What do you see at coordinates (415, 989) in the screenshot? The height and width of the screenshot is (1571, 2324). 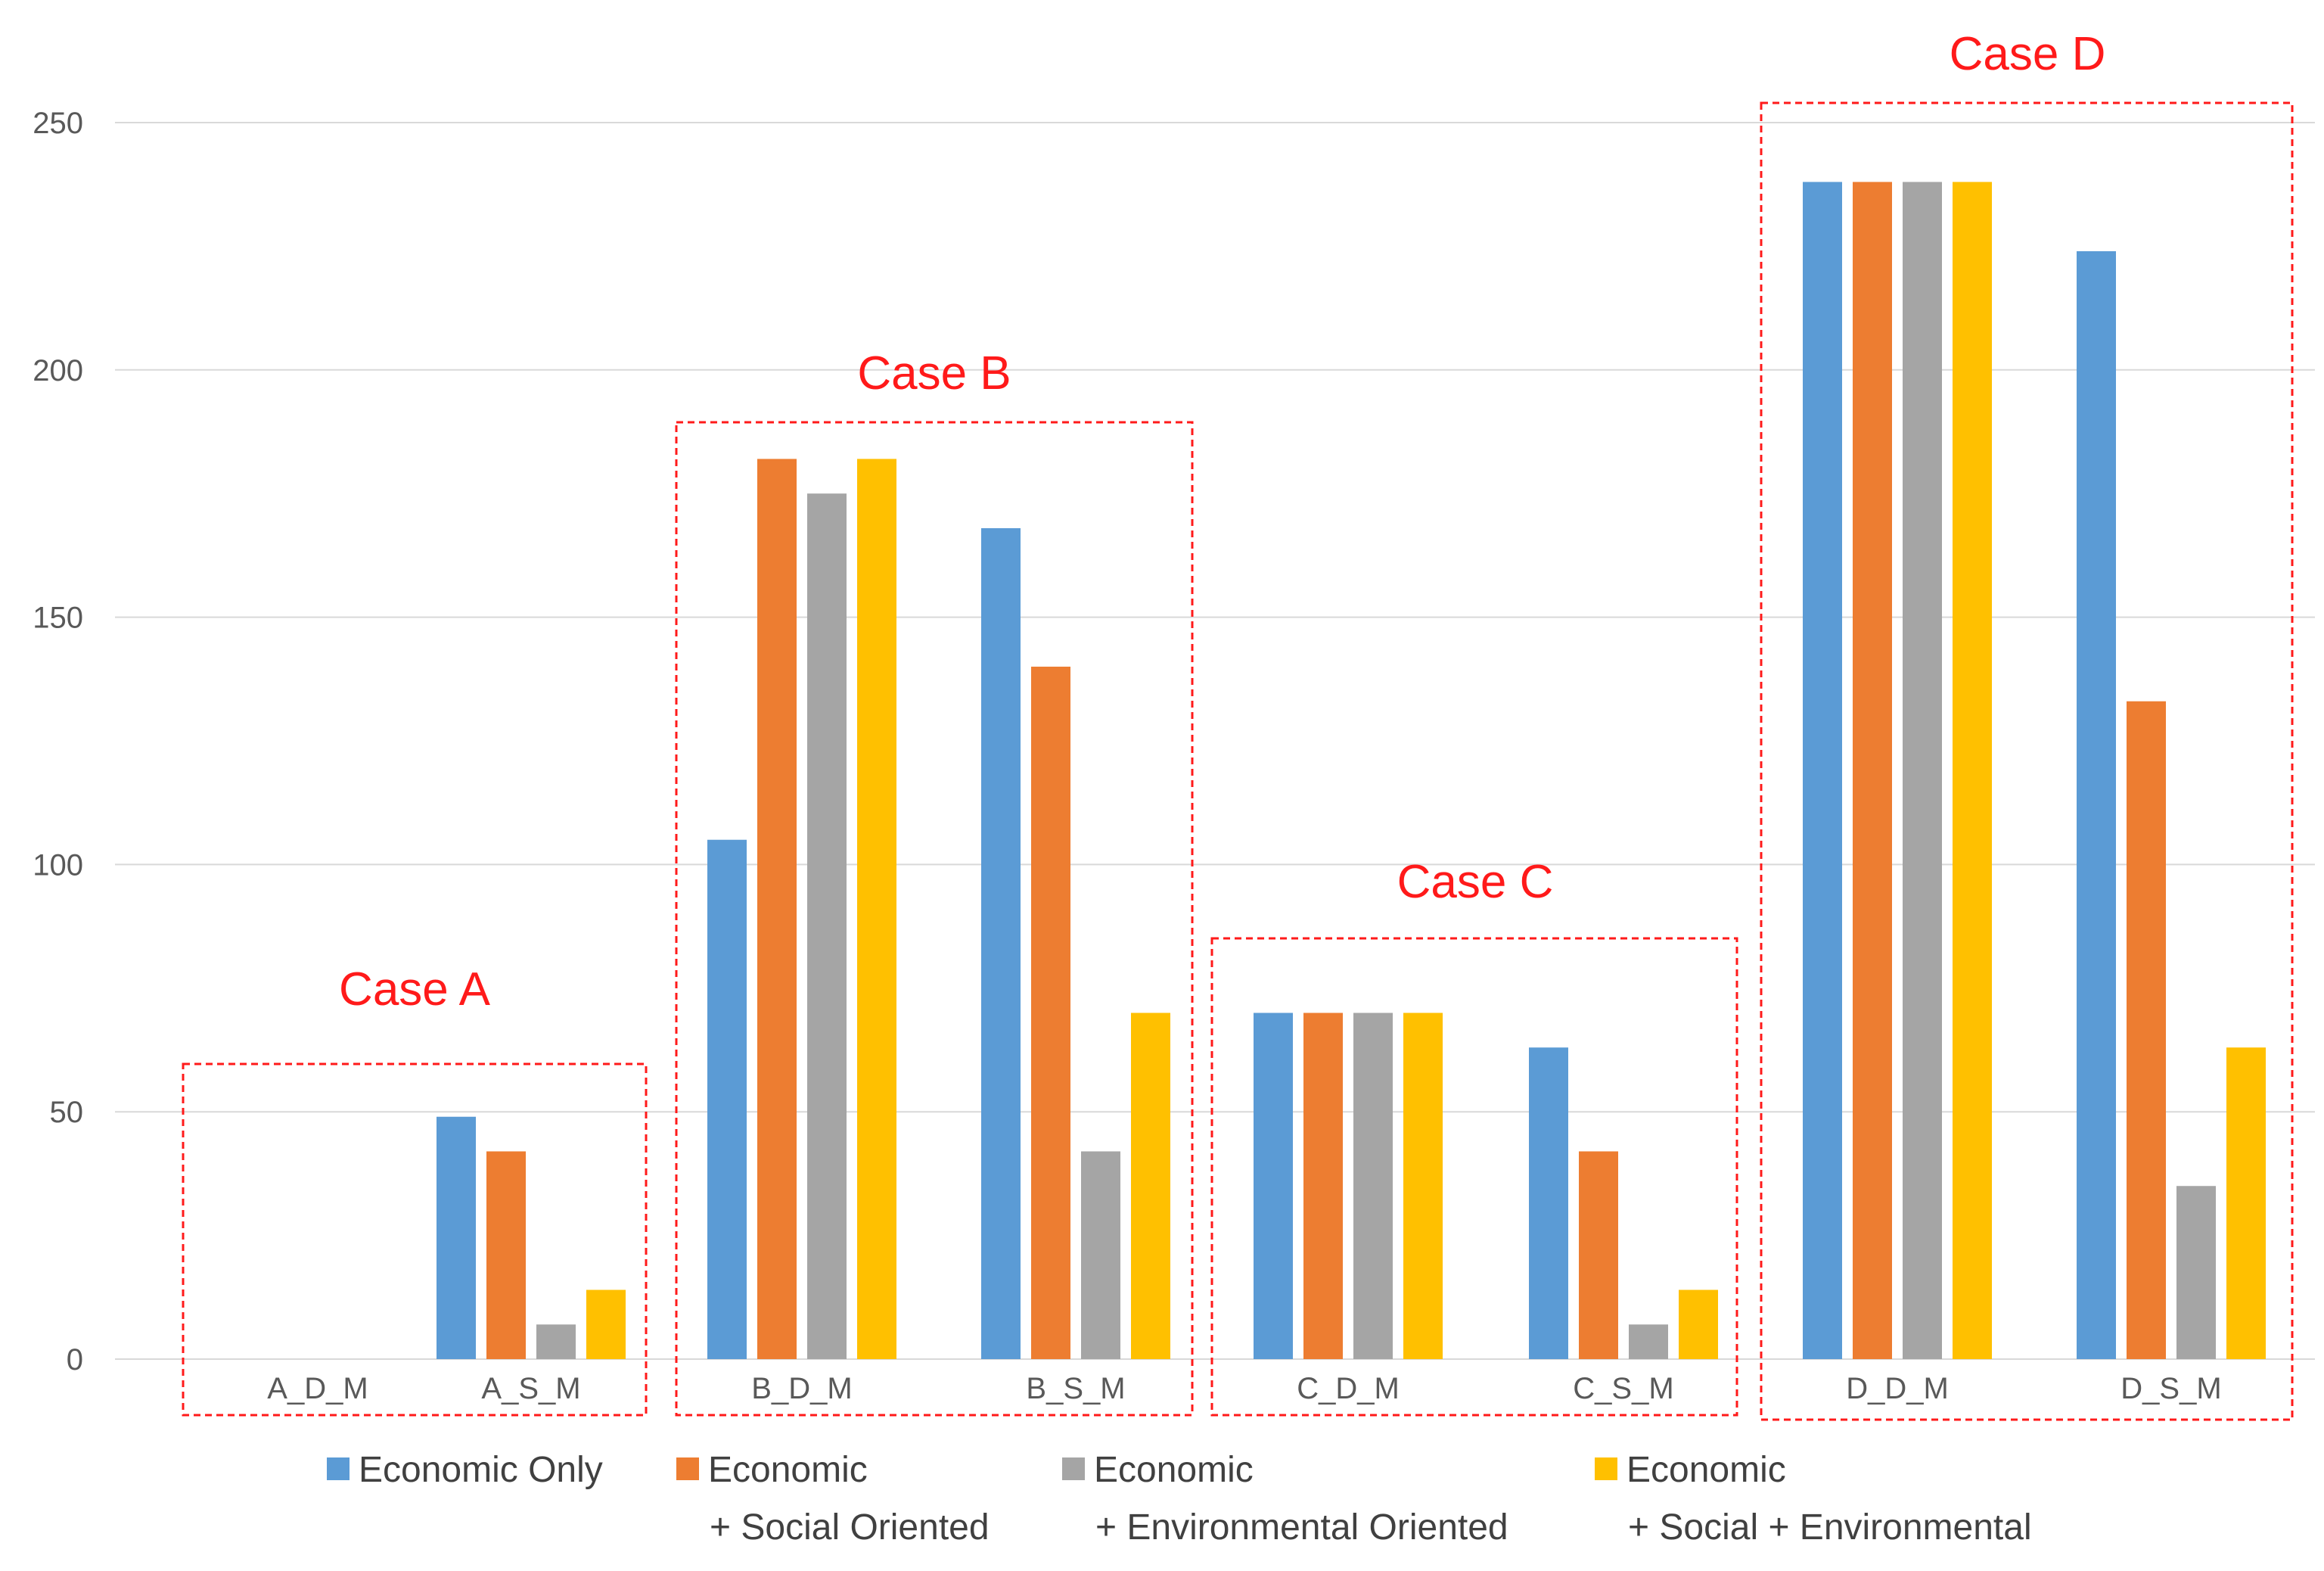 I see `case-label-case-a: Case A` at bounding box center [415, 989].